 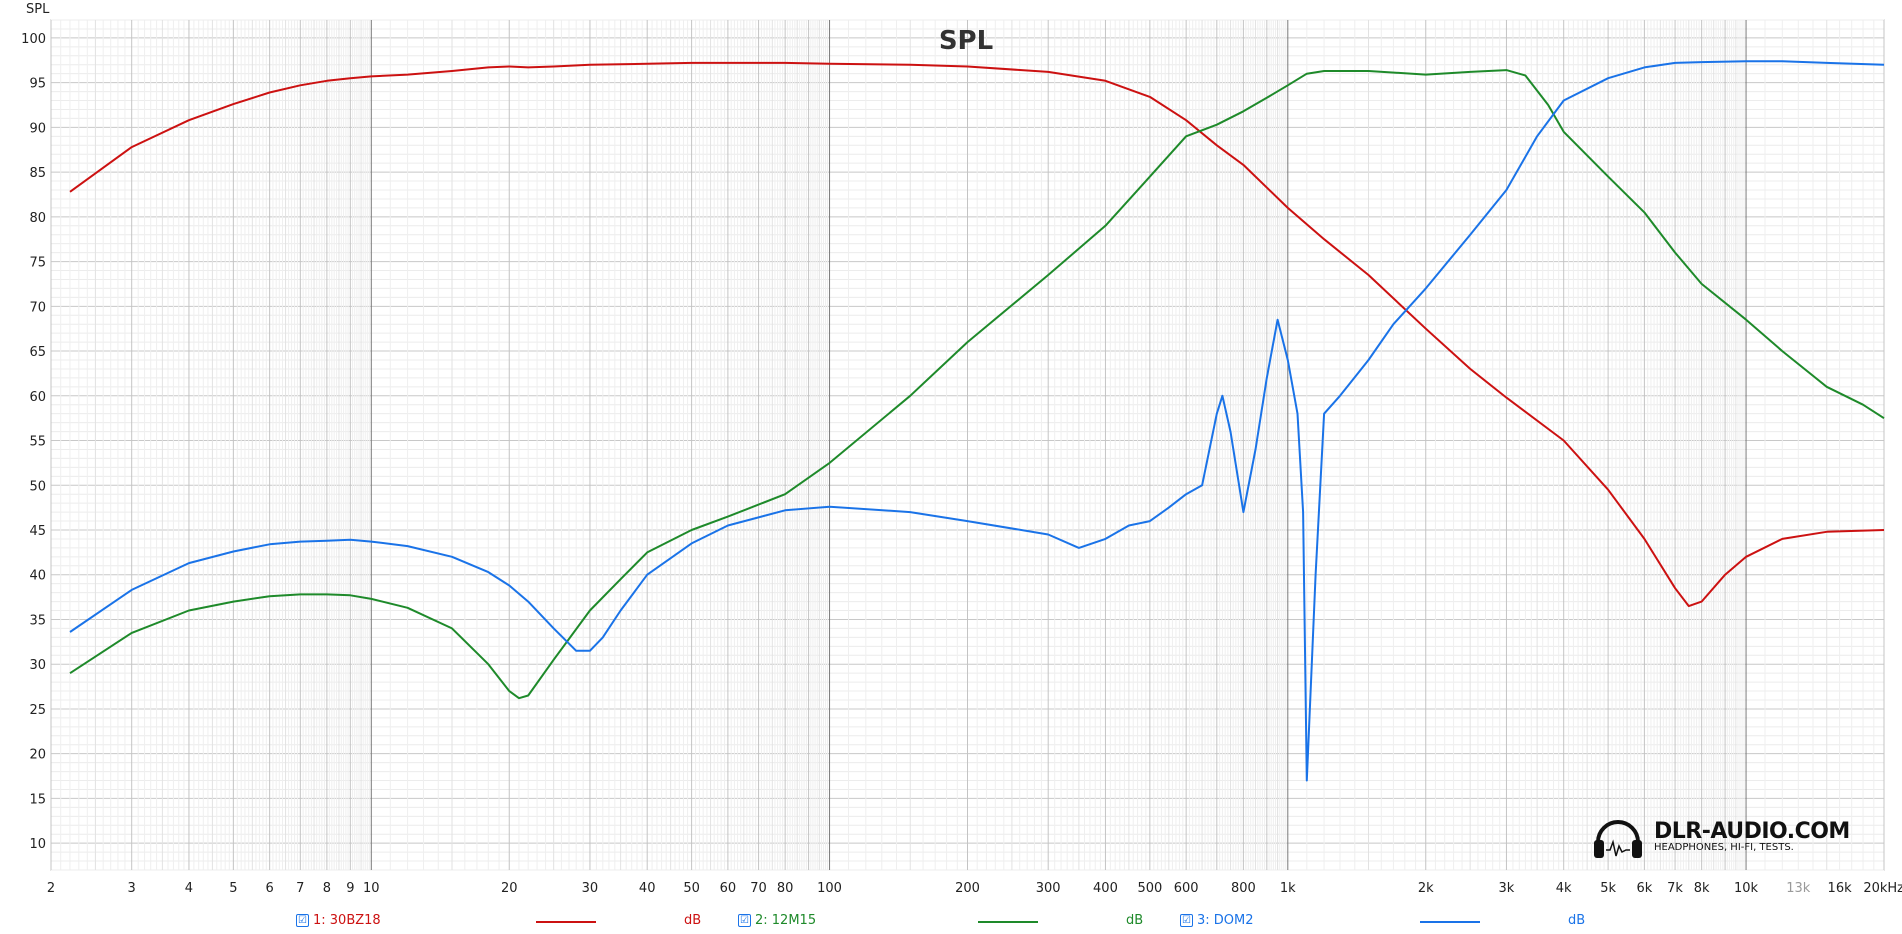 I want to click on watermark-tagline: HEADPHONES, HI-FI, TESTS., so click(x=1724, y=847).